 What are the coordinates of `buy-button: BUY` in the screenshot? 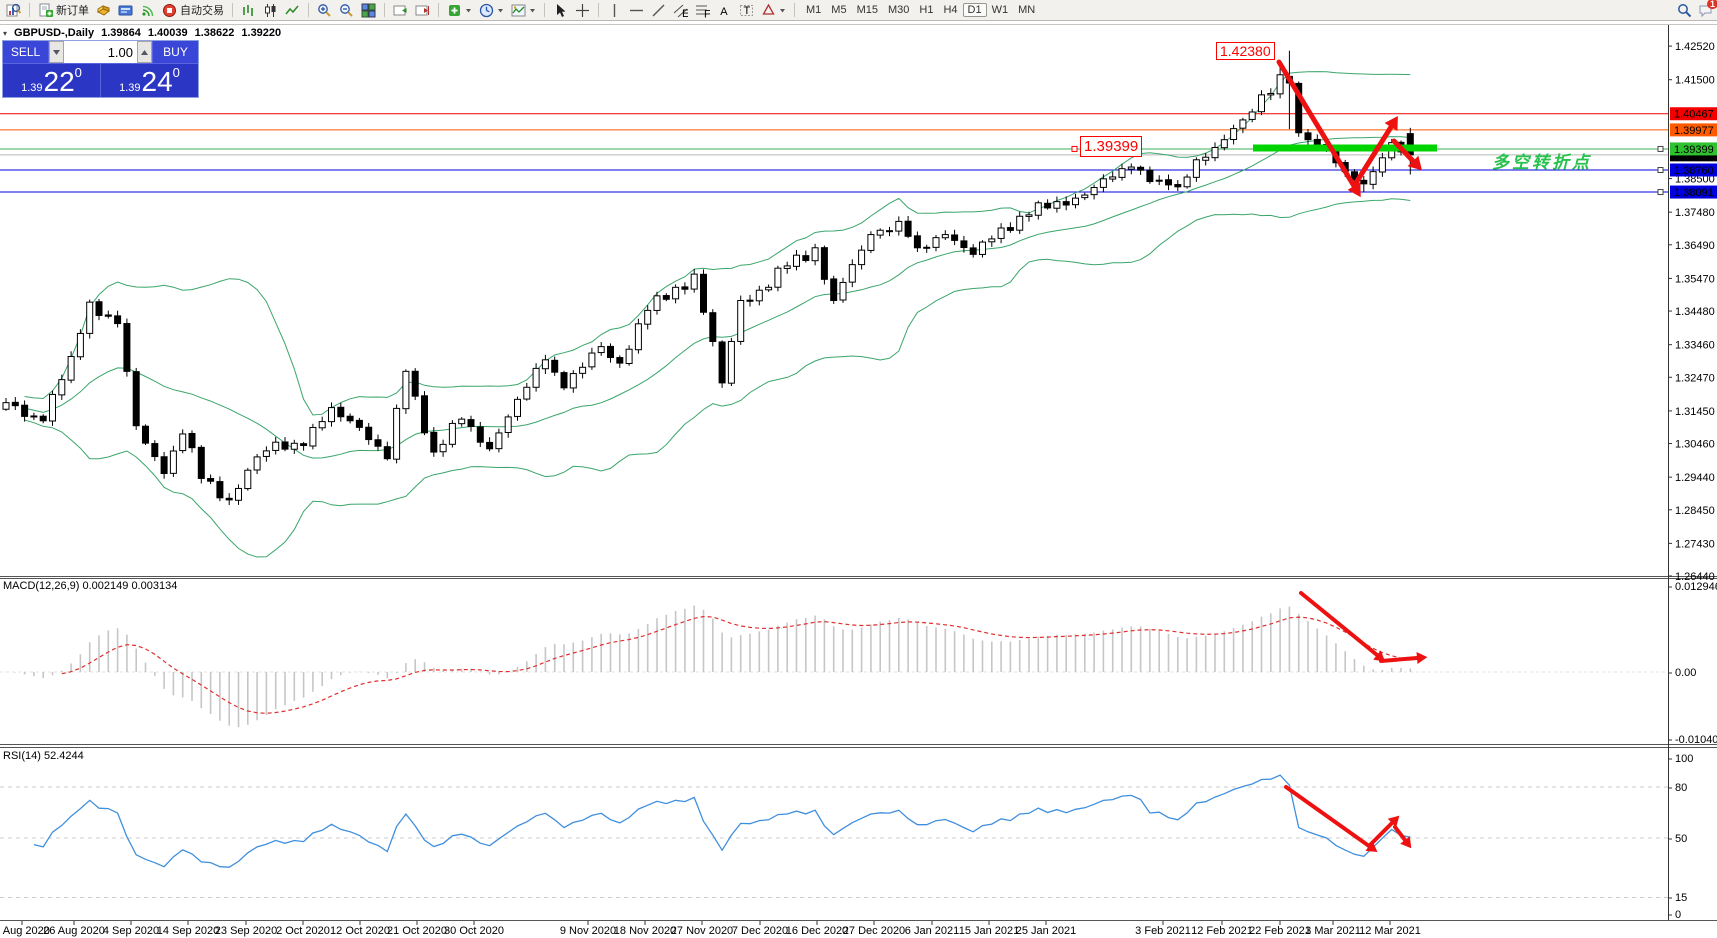 It's located at (175, 52).